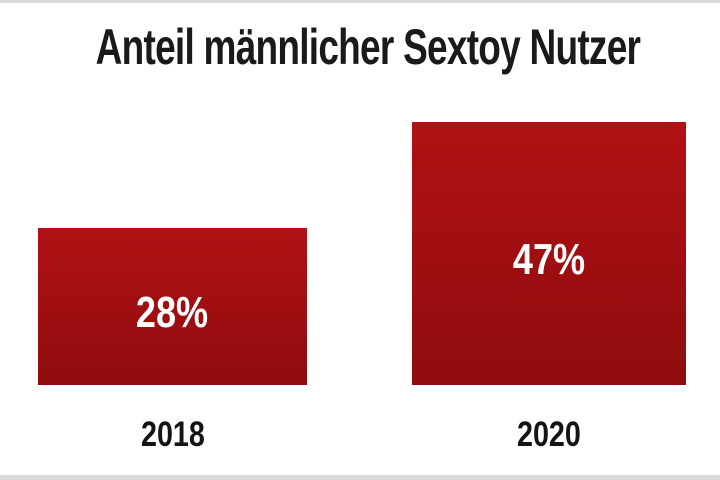 Image resolution: width=720 pixels, height=480 pixels. What do you see at coordinates (549, 259) in the screenshot?
I see `bar-value-label-2020: 47%` at bounding box center [549, 259].